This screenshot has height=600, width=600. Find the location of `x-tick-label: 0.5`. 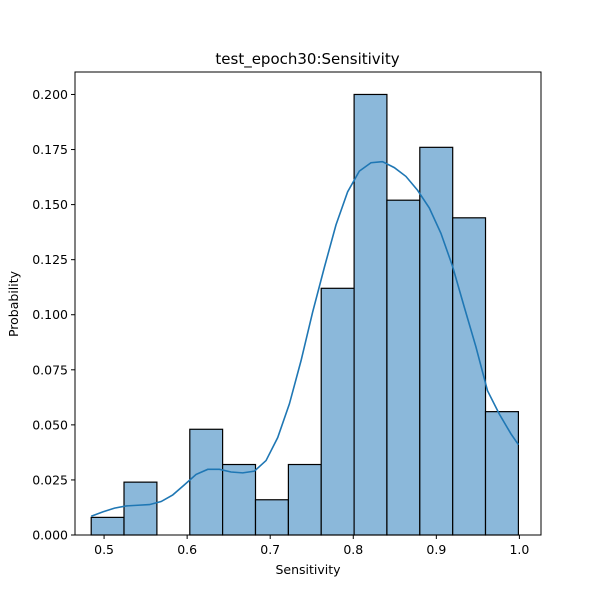

x-tick-label: 0.5 is located at coordinates (104, 549).